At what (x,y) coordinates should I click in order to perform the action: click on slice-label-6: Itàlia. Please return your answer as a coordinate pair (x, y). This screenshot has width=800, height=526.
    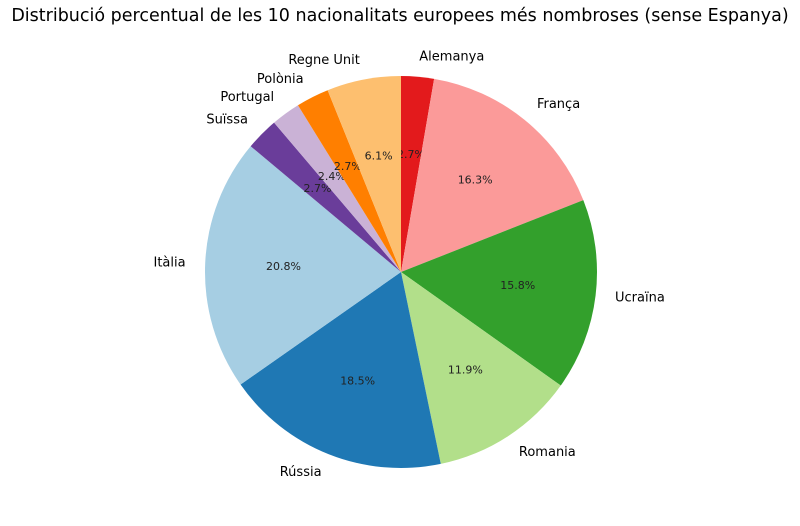
    Looking at the image, I should click on (170, 262).